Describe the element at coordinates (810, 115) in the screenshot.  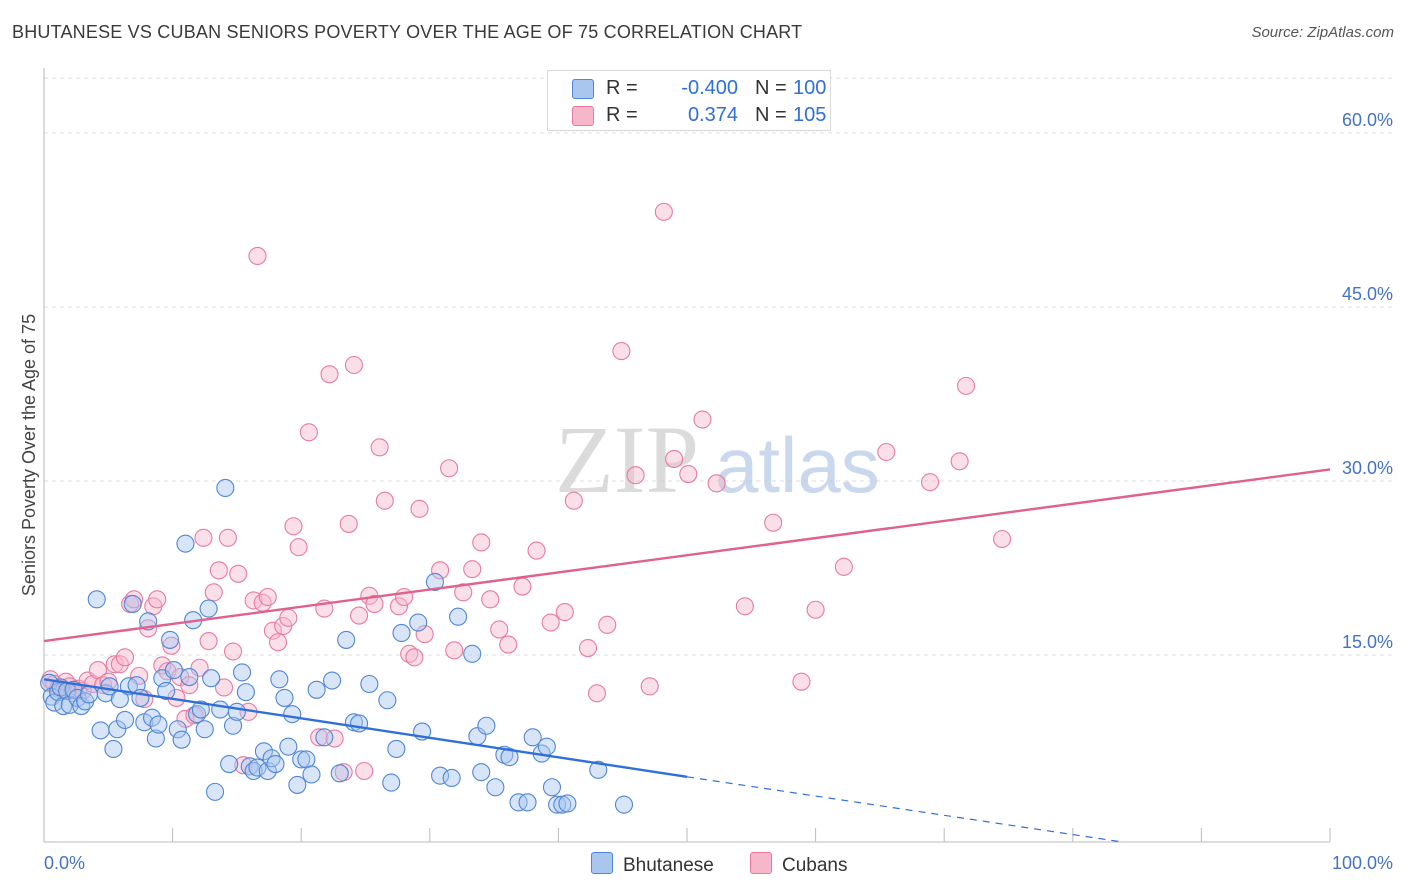
I see `legend-n-value: 105` at that location.